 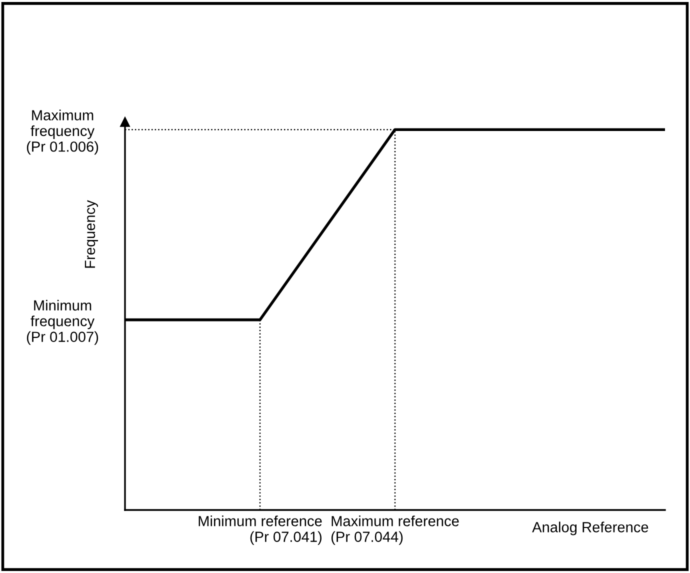 What do you see at coordinates (62, 322) in the screenshot?
I see `text: Minimum frequency (Pr 01.007)` at bounding box center [62, 322].